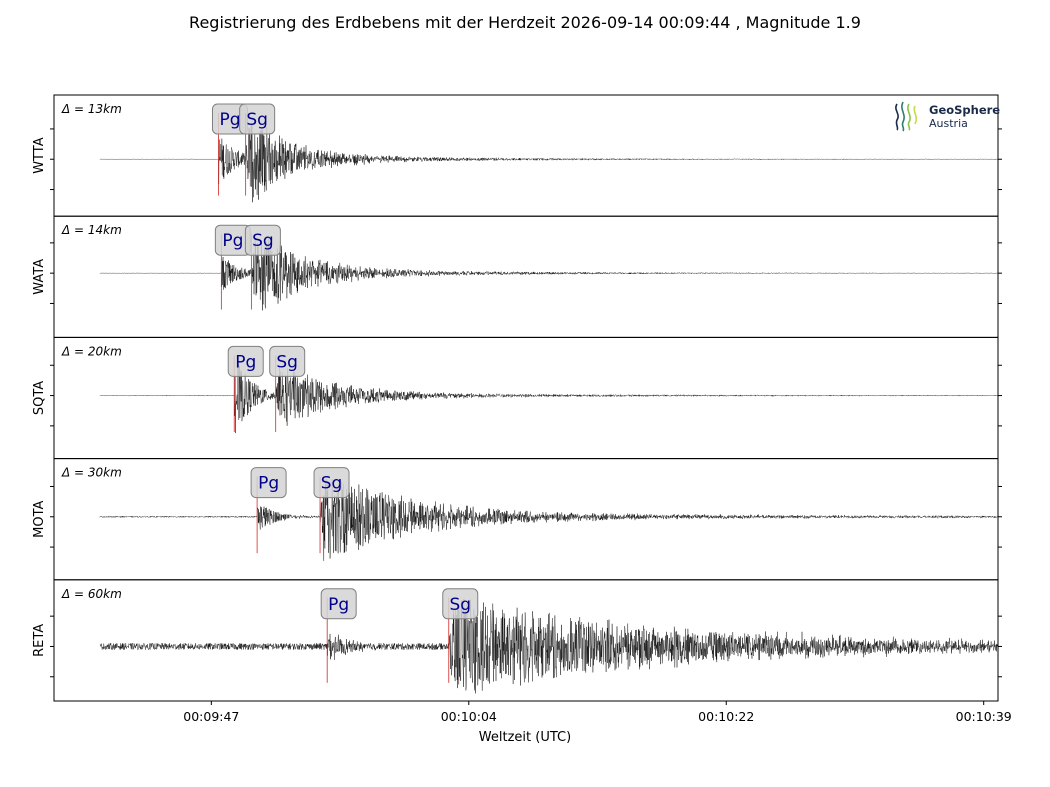 This screenshot has width=1050, height=787. Describe the element at coordinates (91, 351) in the screenshot. I see `distance-label: Δ = 20km` at that location.